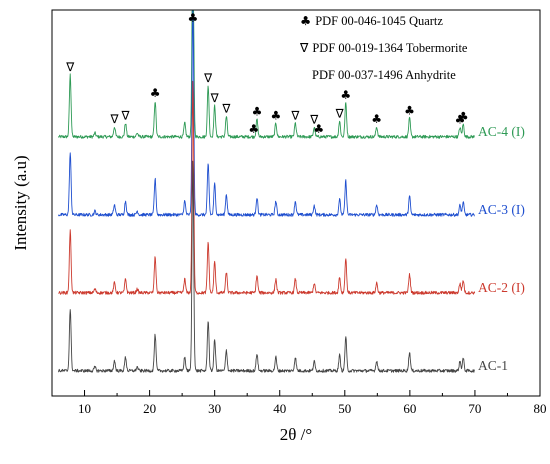 The height and width of the screenshot is (464, 550). Describe the element at coordinates (501, 248) in the screenshot. I see `series-labels: AC-4 (I) AC-3 (I) AC-2 (I) AC-1` at that location.